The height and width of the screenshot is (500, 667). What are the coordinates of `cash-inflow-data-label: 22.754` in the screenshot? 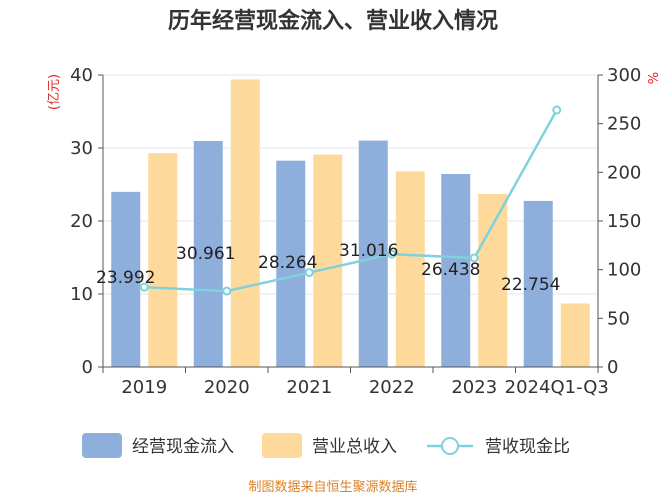 It's located at (530, 285).